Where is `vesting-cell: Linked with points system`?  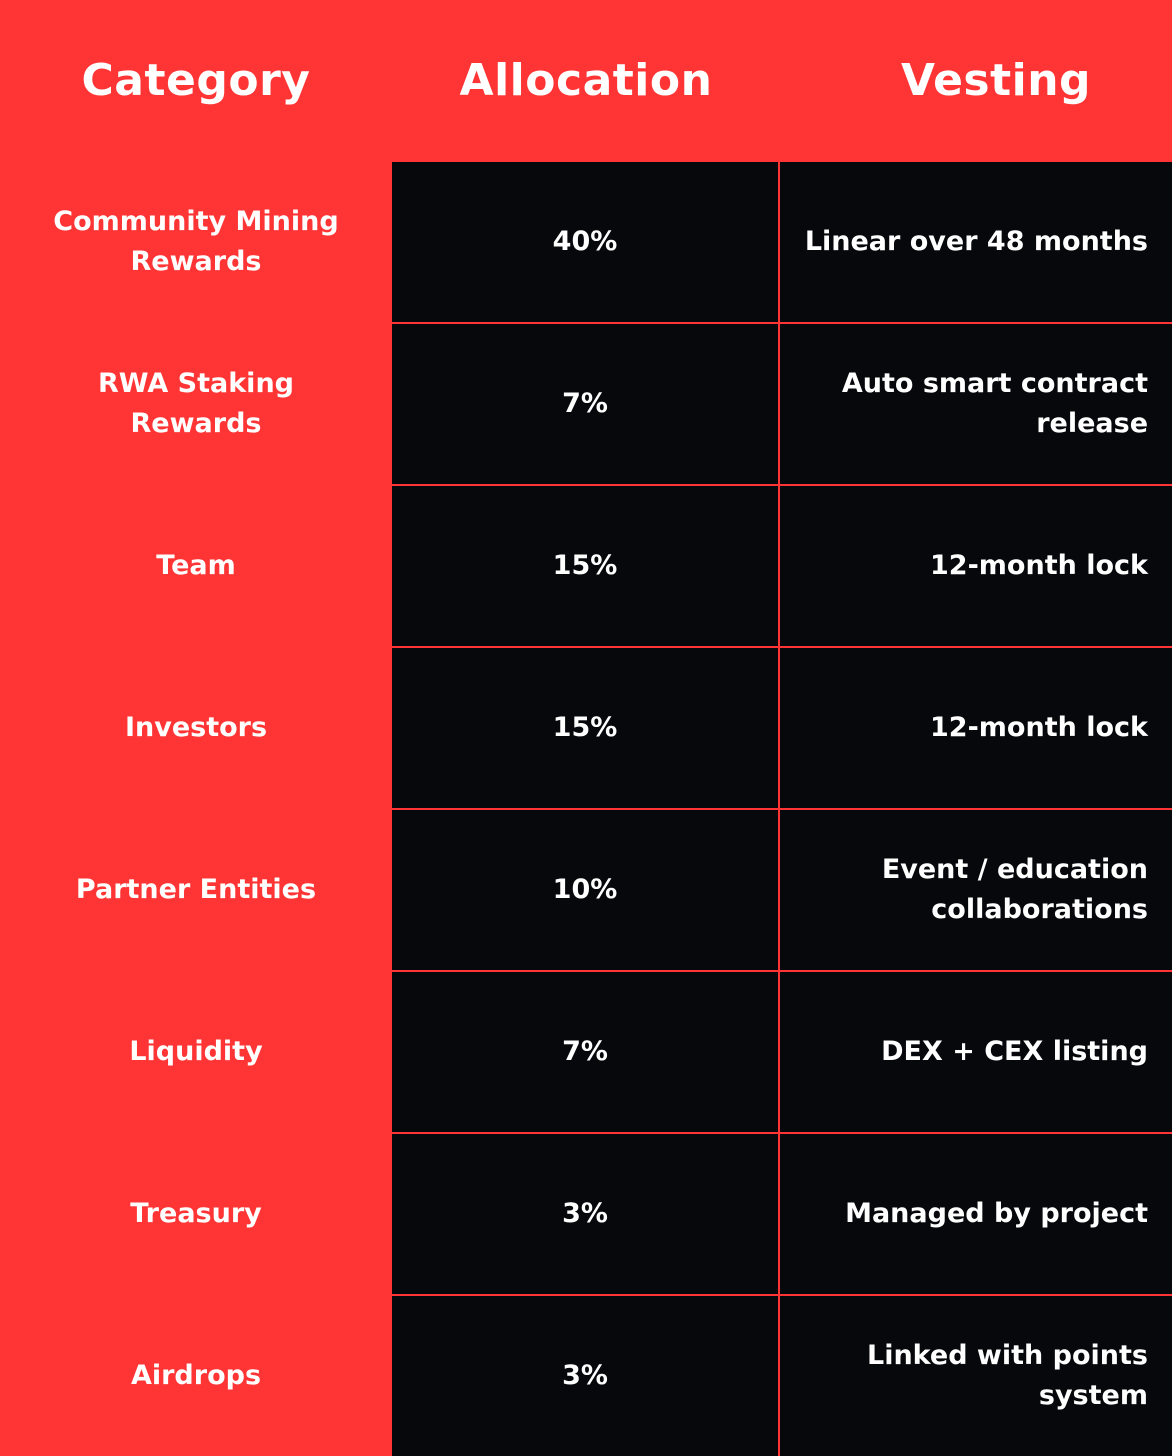 vesting-cell: Linked with points system is located at coordinates (976, 1376).